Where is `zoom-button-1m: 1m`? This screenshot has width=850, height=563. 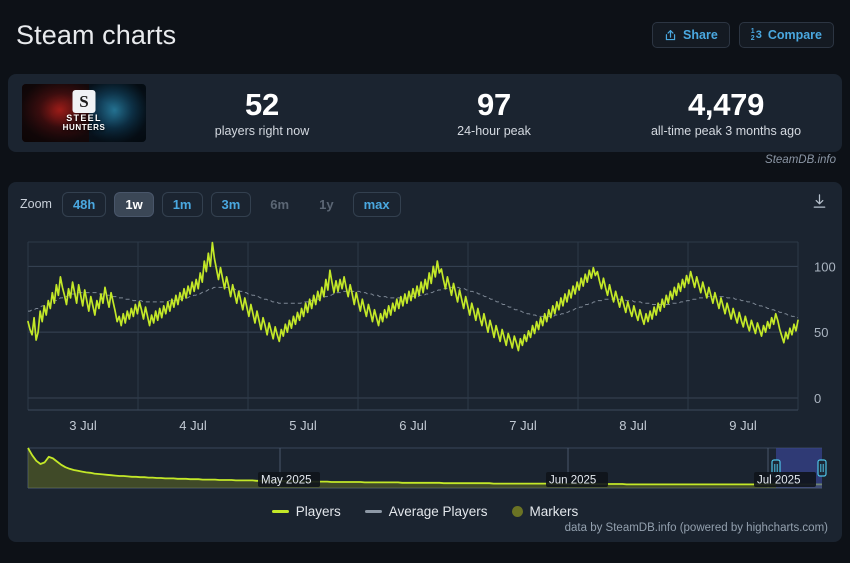 zoom-button-1m: 1m is located at coordinates (182, 204).